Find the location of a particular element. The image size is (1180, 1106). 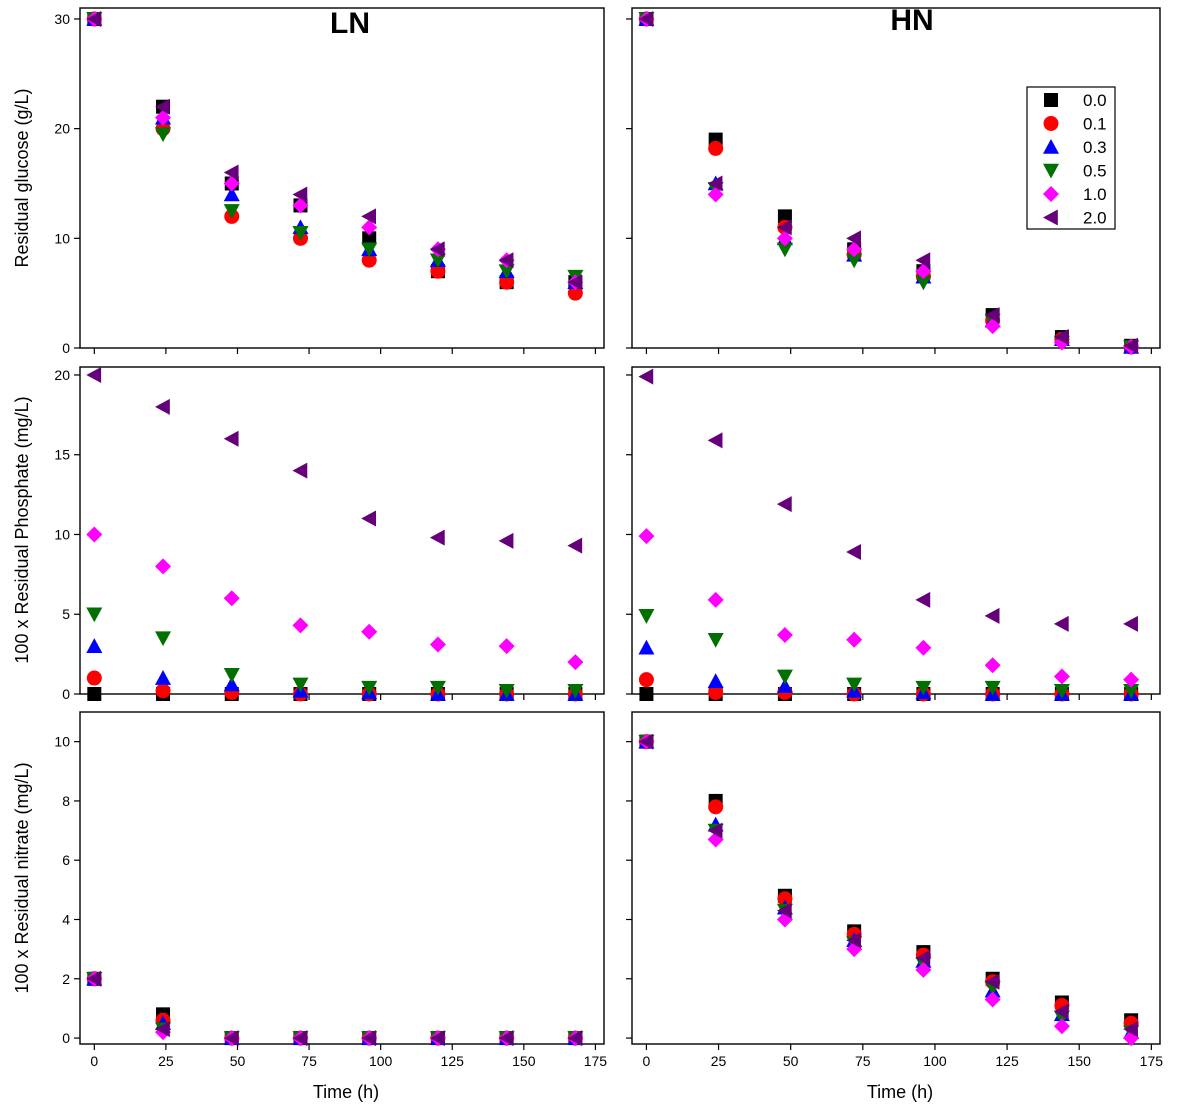

x-tick-label: 100 is located at coordinates (381, 1061).